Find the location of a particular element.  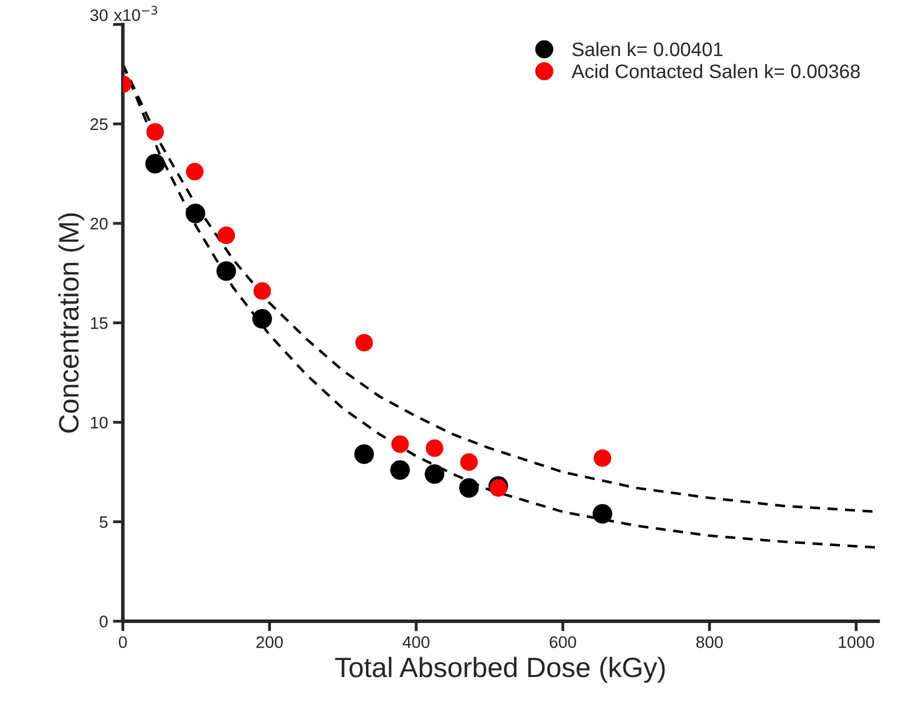

x-tick-label: 1000 is located at coordinates (856, 642).